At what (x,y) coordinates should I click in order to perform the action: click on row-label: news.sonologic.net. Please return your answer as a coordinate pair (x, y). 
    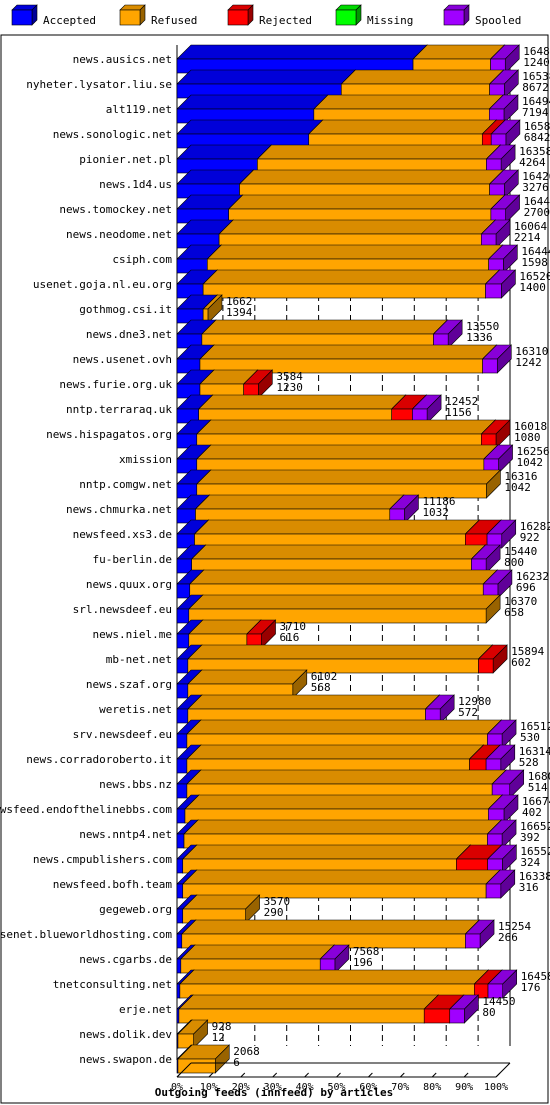
    Looking at the image, I should click on (112, 134).